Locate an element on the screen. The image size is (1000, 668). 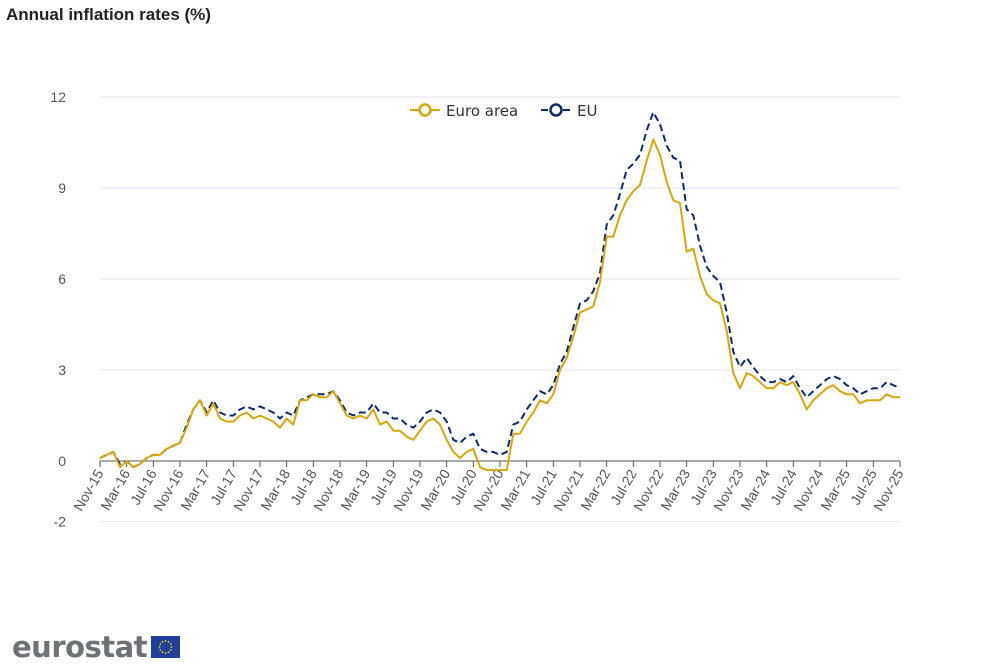
eurostat-logo: eurostat is located at coordinates (96, 647).